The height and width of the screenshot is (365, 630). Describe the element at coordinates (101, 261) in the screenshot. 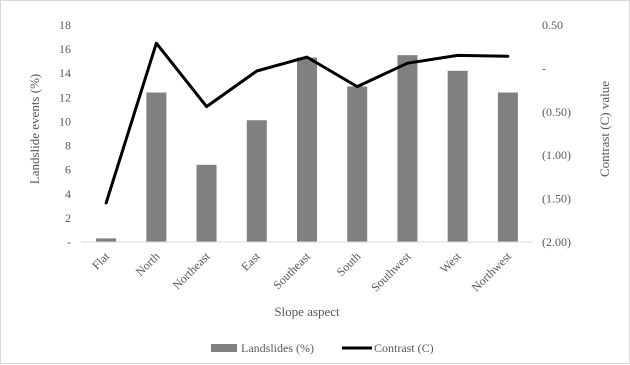

I see `x-tick-label-flat: Flat` at that location.